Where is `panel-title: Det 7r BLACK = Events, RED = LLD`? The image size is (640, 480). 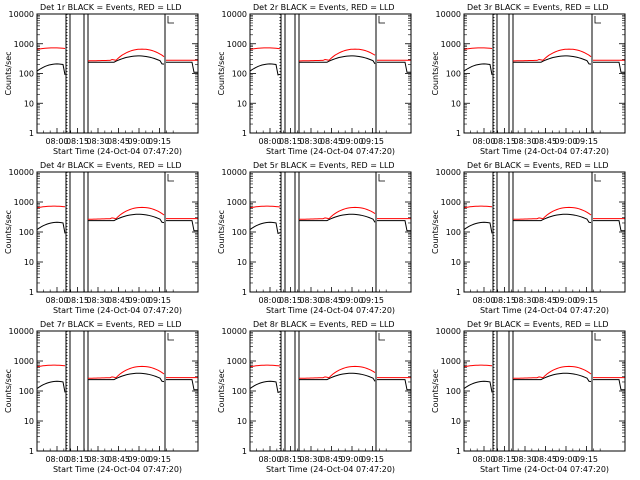
panel-title: Det 7r BLACK = Events, RED = LLD is located at coordinates (111, 324).